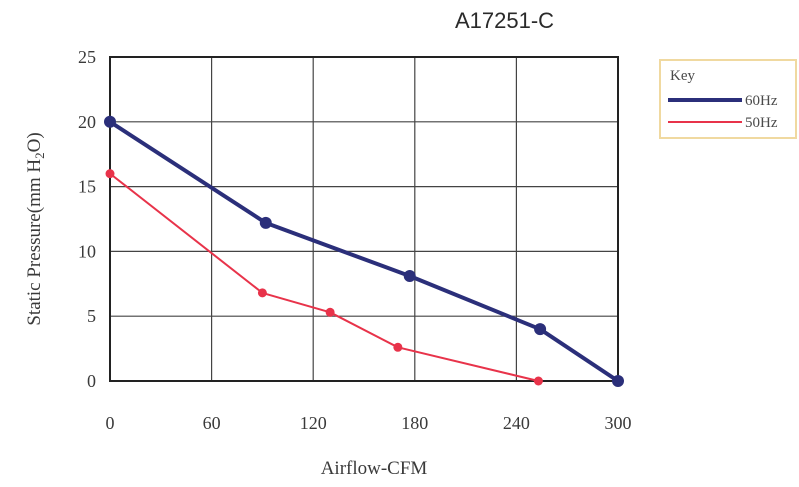 This screenshot has width=799, height=487. I want to click on y-axis-ticks: 0 5 10 15 20 25, so click(87, 219).